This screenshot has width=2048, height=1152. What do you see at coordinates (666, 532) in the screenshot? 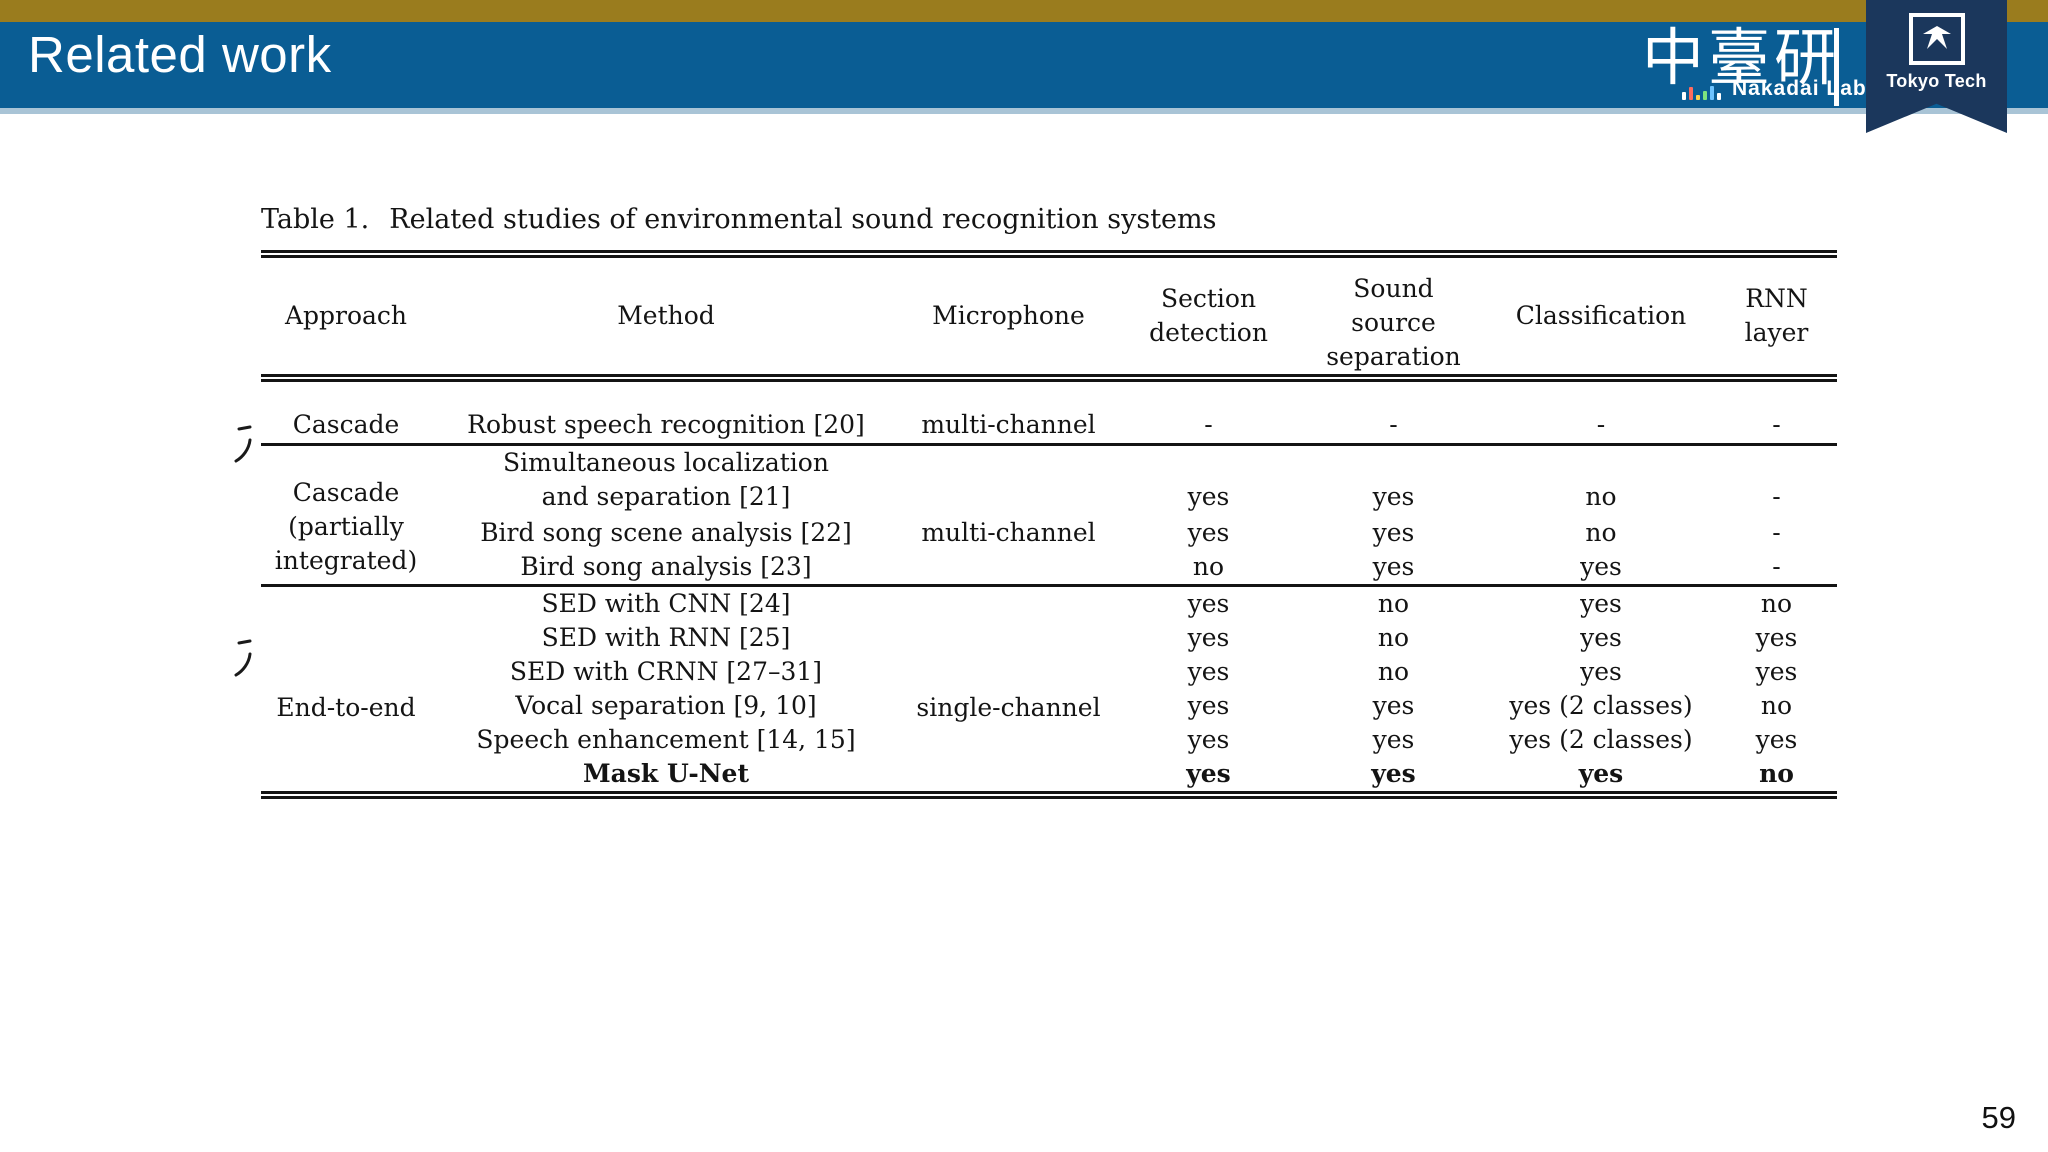
I see `method-cell: Bird song scene analysis [22]` at bounding box center [666, 532].